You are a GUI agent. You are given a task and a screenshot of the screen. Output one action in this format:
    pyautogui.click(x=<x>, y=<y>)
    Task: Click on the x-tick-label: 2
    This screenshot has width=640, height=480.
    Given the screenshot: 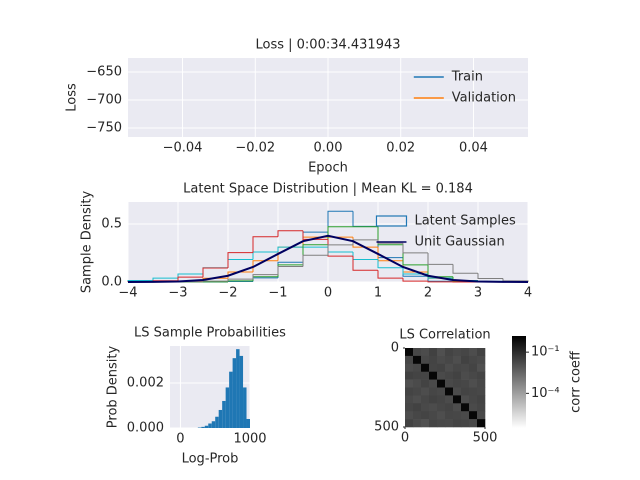 What is the action you would take?
    pyautogui.click(x=428, y=293)
    